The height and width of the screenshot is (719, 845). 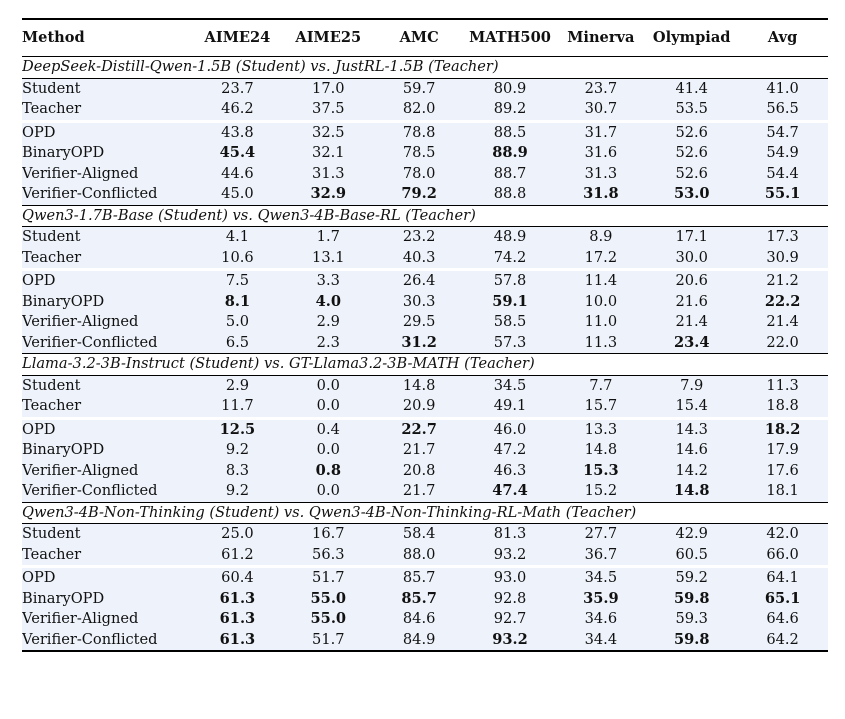 I want to click on value-cell: 93.2, so click(x=510, y=555).